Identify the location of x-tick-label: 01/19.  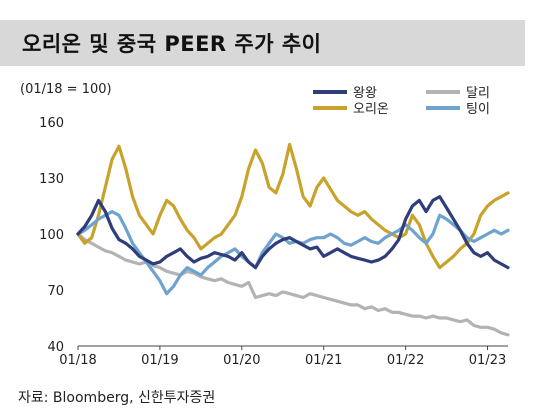
(159, 360).